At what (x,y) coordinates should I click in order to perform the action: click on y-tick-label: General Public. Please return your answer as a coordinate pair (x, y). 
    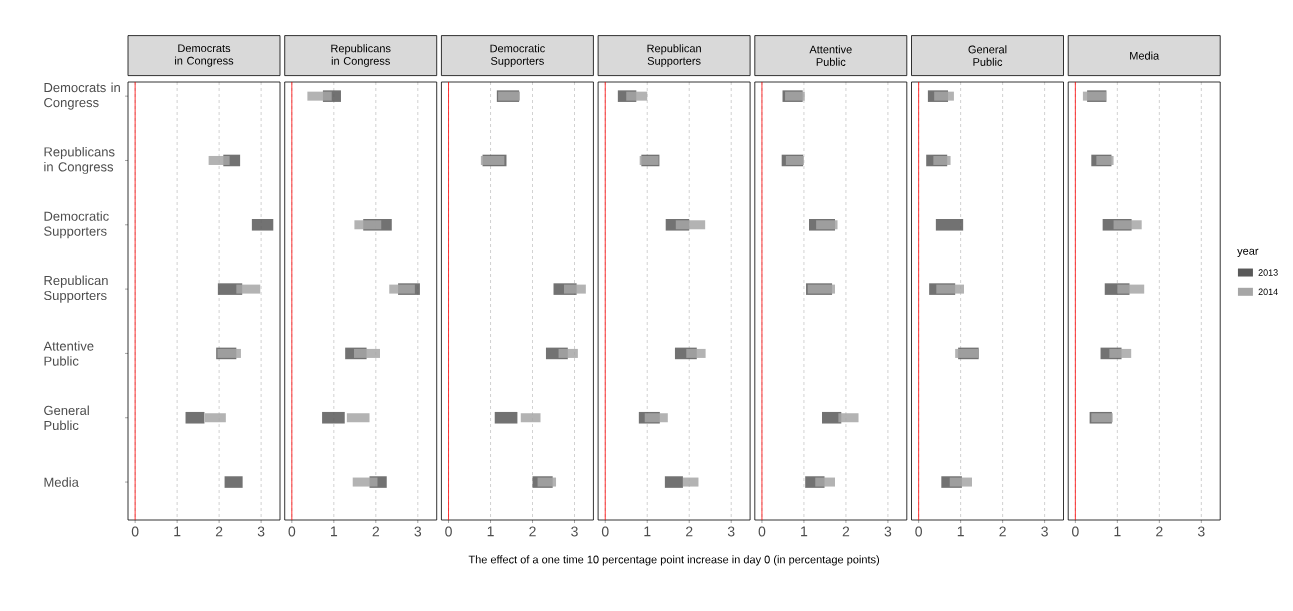
    Looking at the image, I should click on (66, 418).